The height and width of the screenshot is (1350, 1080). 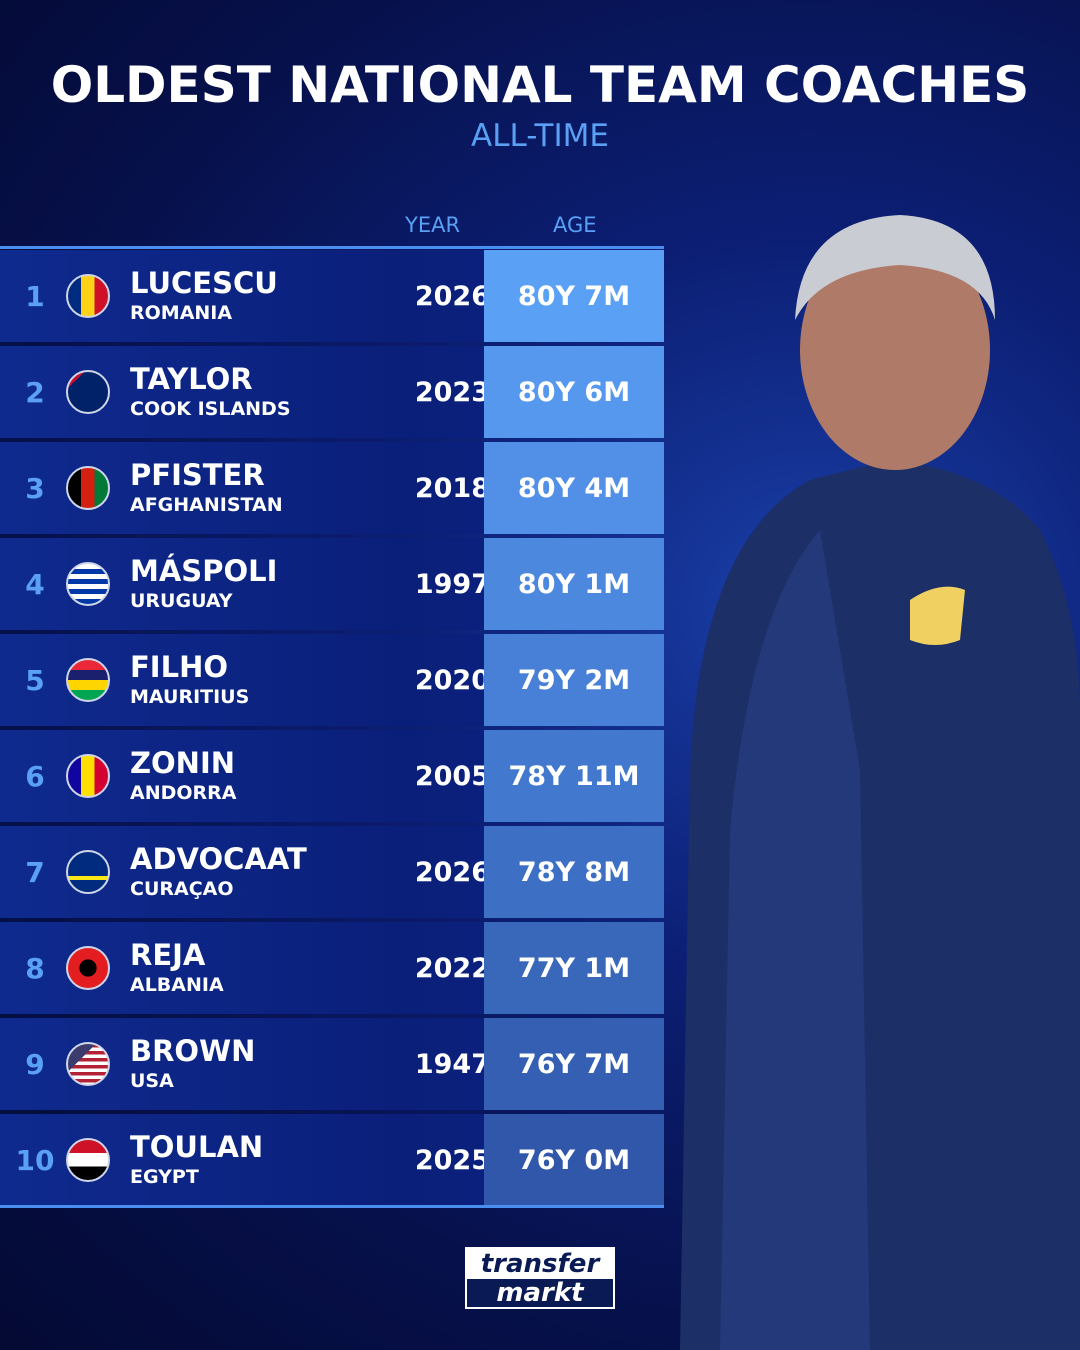 I want to click on rank: 6, so click(x=35, y=776).